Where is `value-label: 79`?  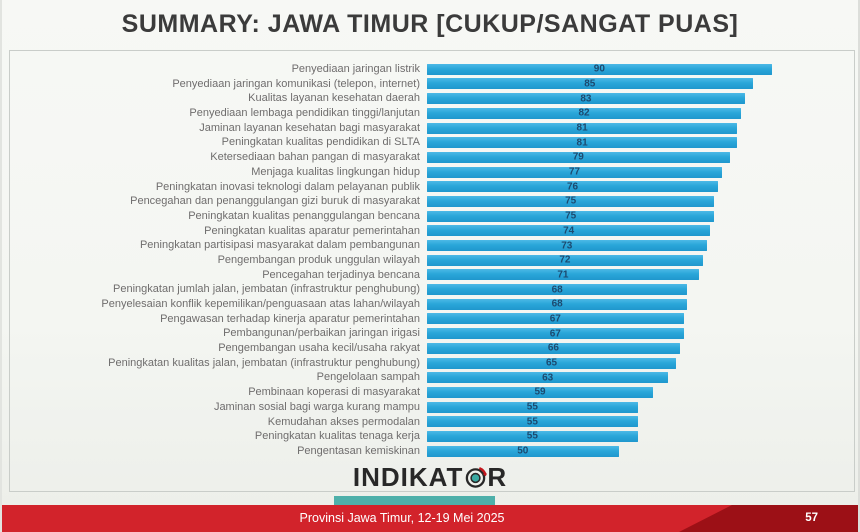
value-label: 79 is located at coordinates (578, 157).